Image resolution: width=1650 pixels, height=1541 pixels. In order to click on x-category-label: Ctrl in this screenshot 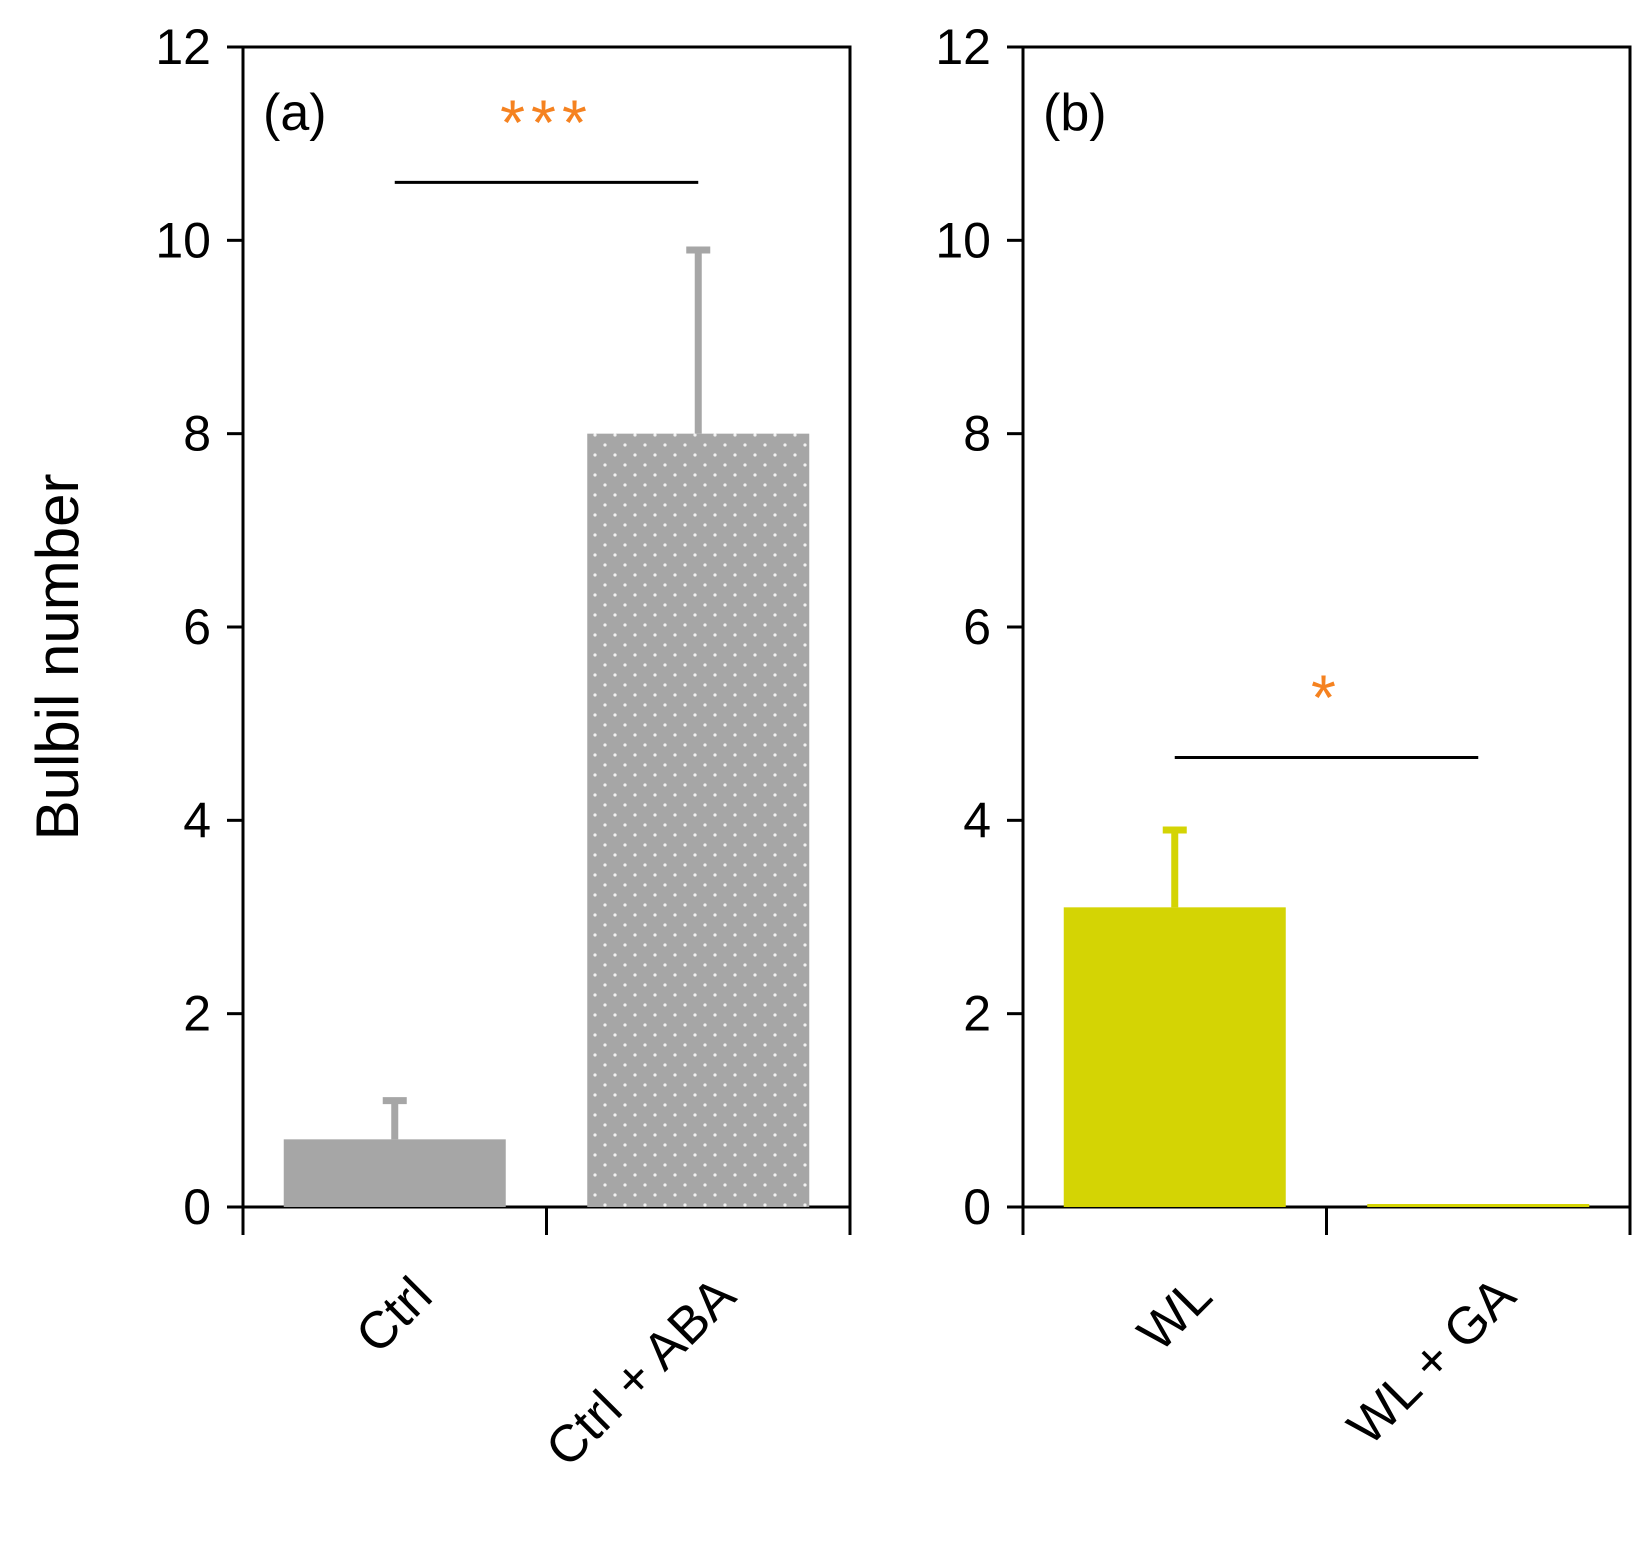, I will do `click(394, 1315)`.